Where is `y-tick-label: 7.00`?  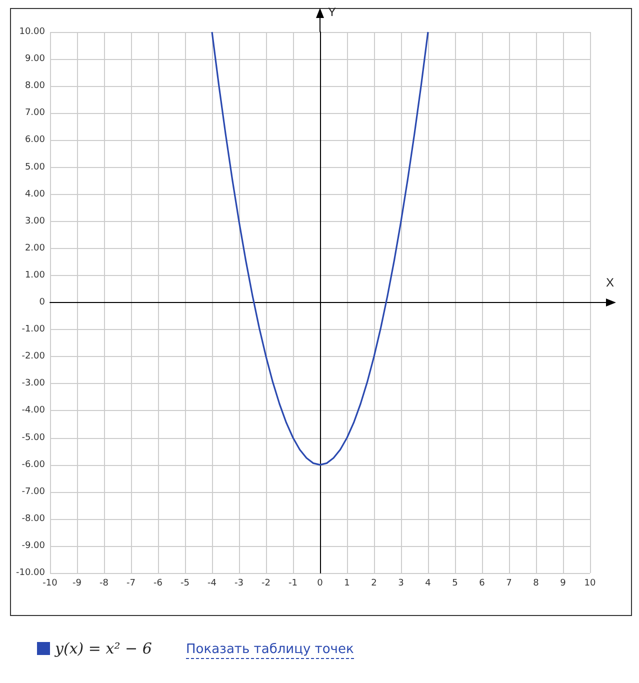 y-tick-label: 7.00 is located at coordinates (35, 113).